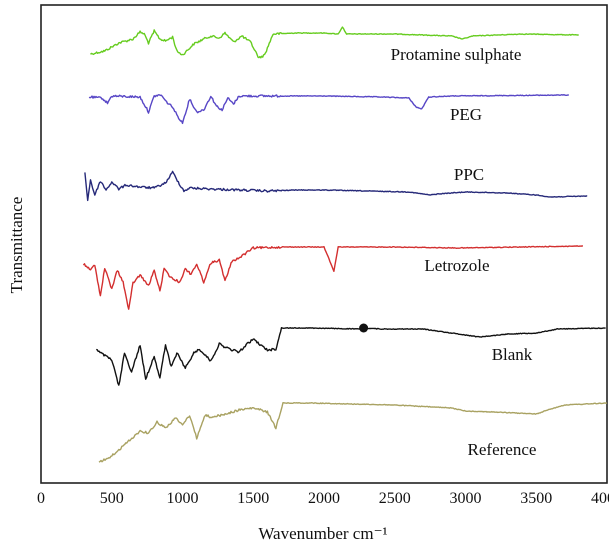 The height and width of the screenshot is (545, 609). What do you see at coordinates (395, 498) in the screenshot?
I see `x-tick-label: 2500` at bounding box center [395, 498].